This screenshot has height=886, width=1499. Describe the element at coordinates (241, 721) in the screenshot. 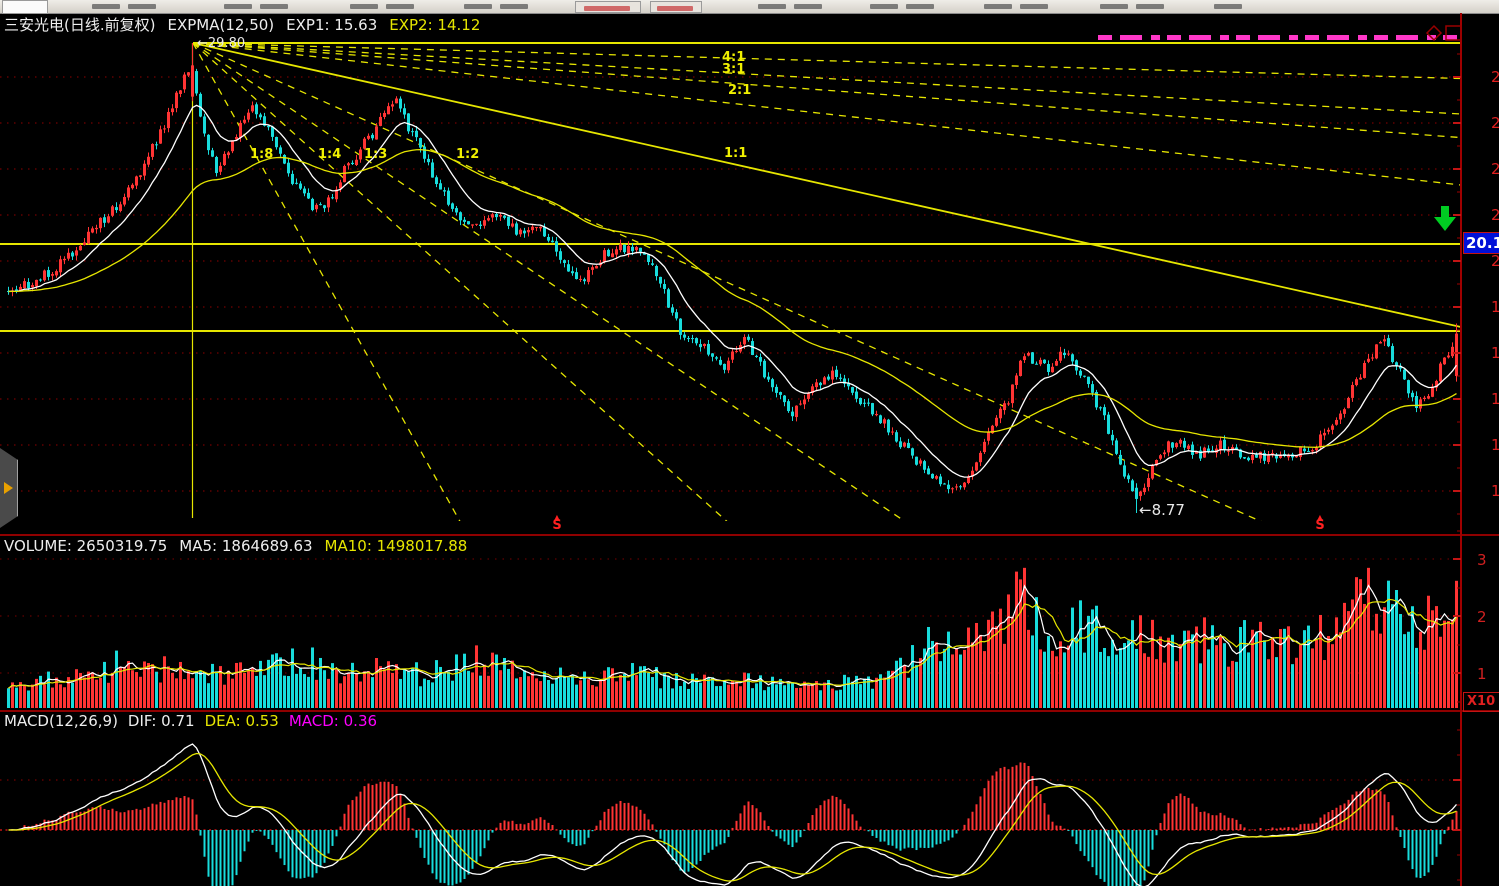

I see `dea-value: DEA: 0.53` at that location.